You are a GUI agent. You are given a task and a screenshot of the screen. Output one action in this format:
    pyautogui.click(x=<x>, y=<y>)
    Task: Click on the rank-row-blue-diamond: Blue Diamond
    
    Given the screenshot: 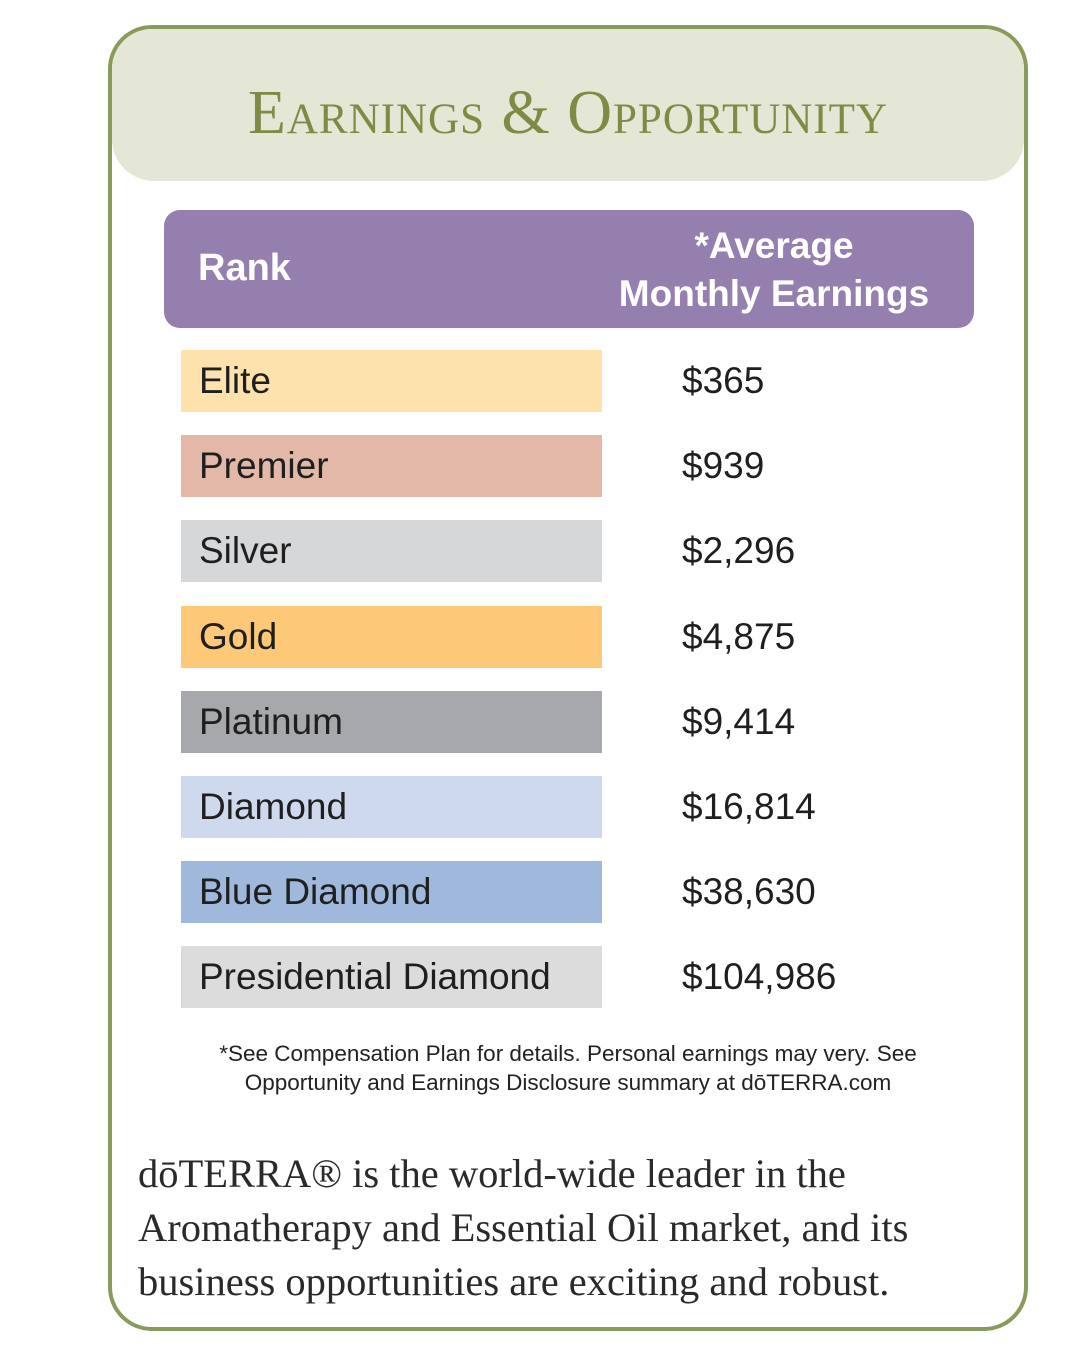 What is the action you would take?
    pyautogui.click(x=391, y=892)
    